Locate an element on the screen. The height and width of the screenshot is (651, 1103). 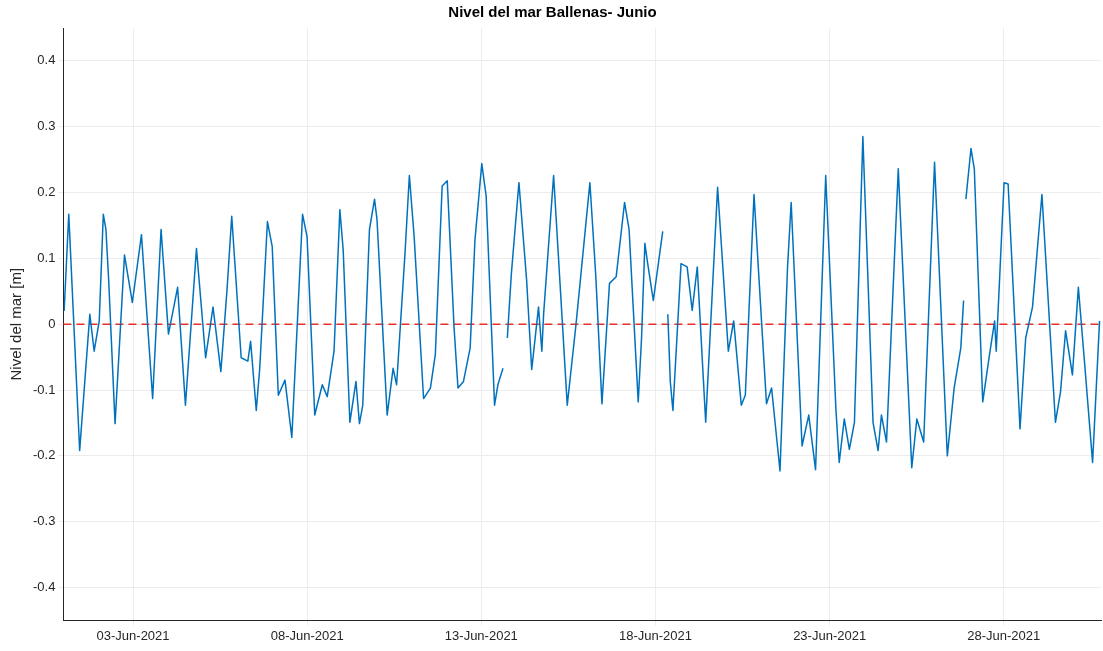
y-tick-label: -0.2 is located at coordinates (44, 455).